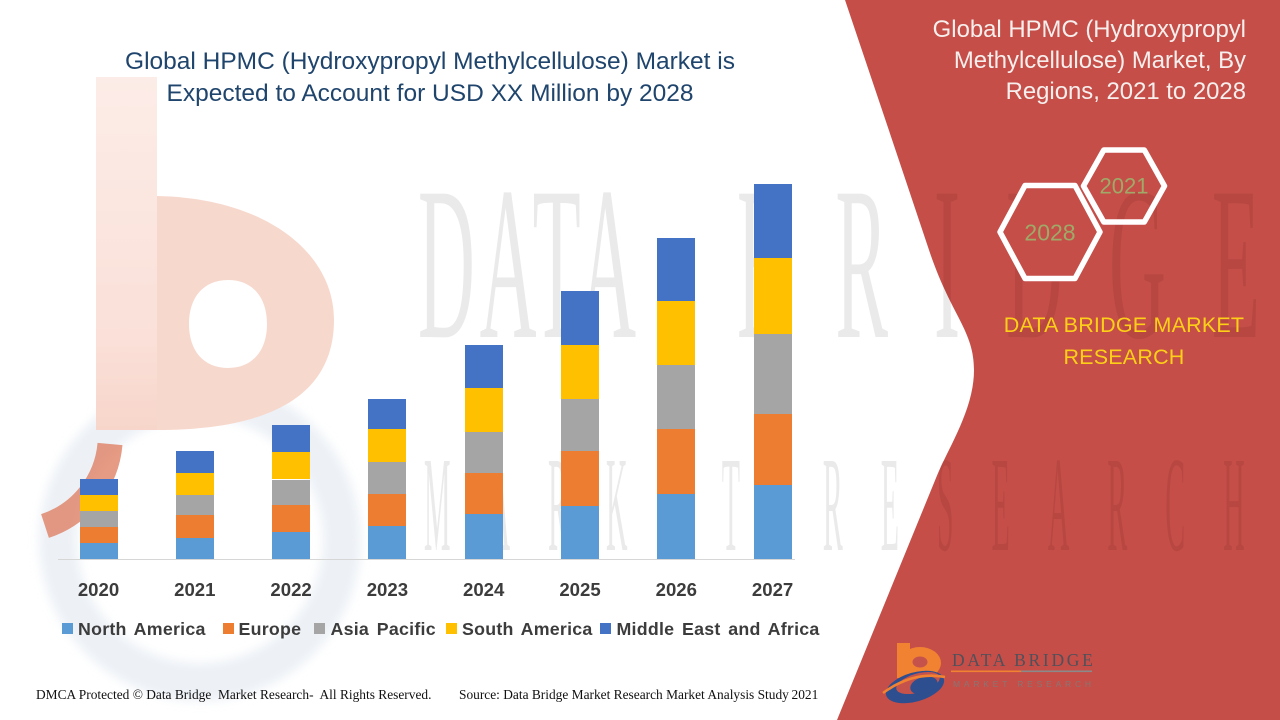  Describe the element at coordinates (1024, 684) in the screenshot. I see `svg-text: MARKET RESEARCH` at that location.